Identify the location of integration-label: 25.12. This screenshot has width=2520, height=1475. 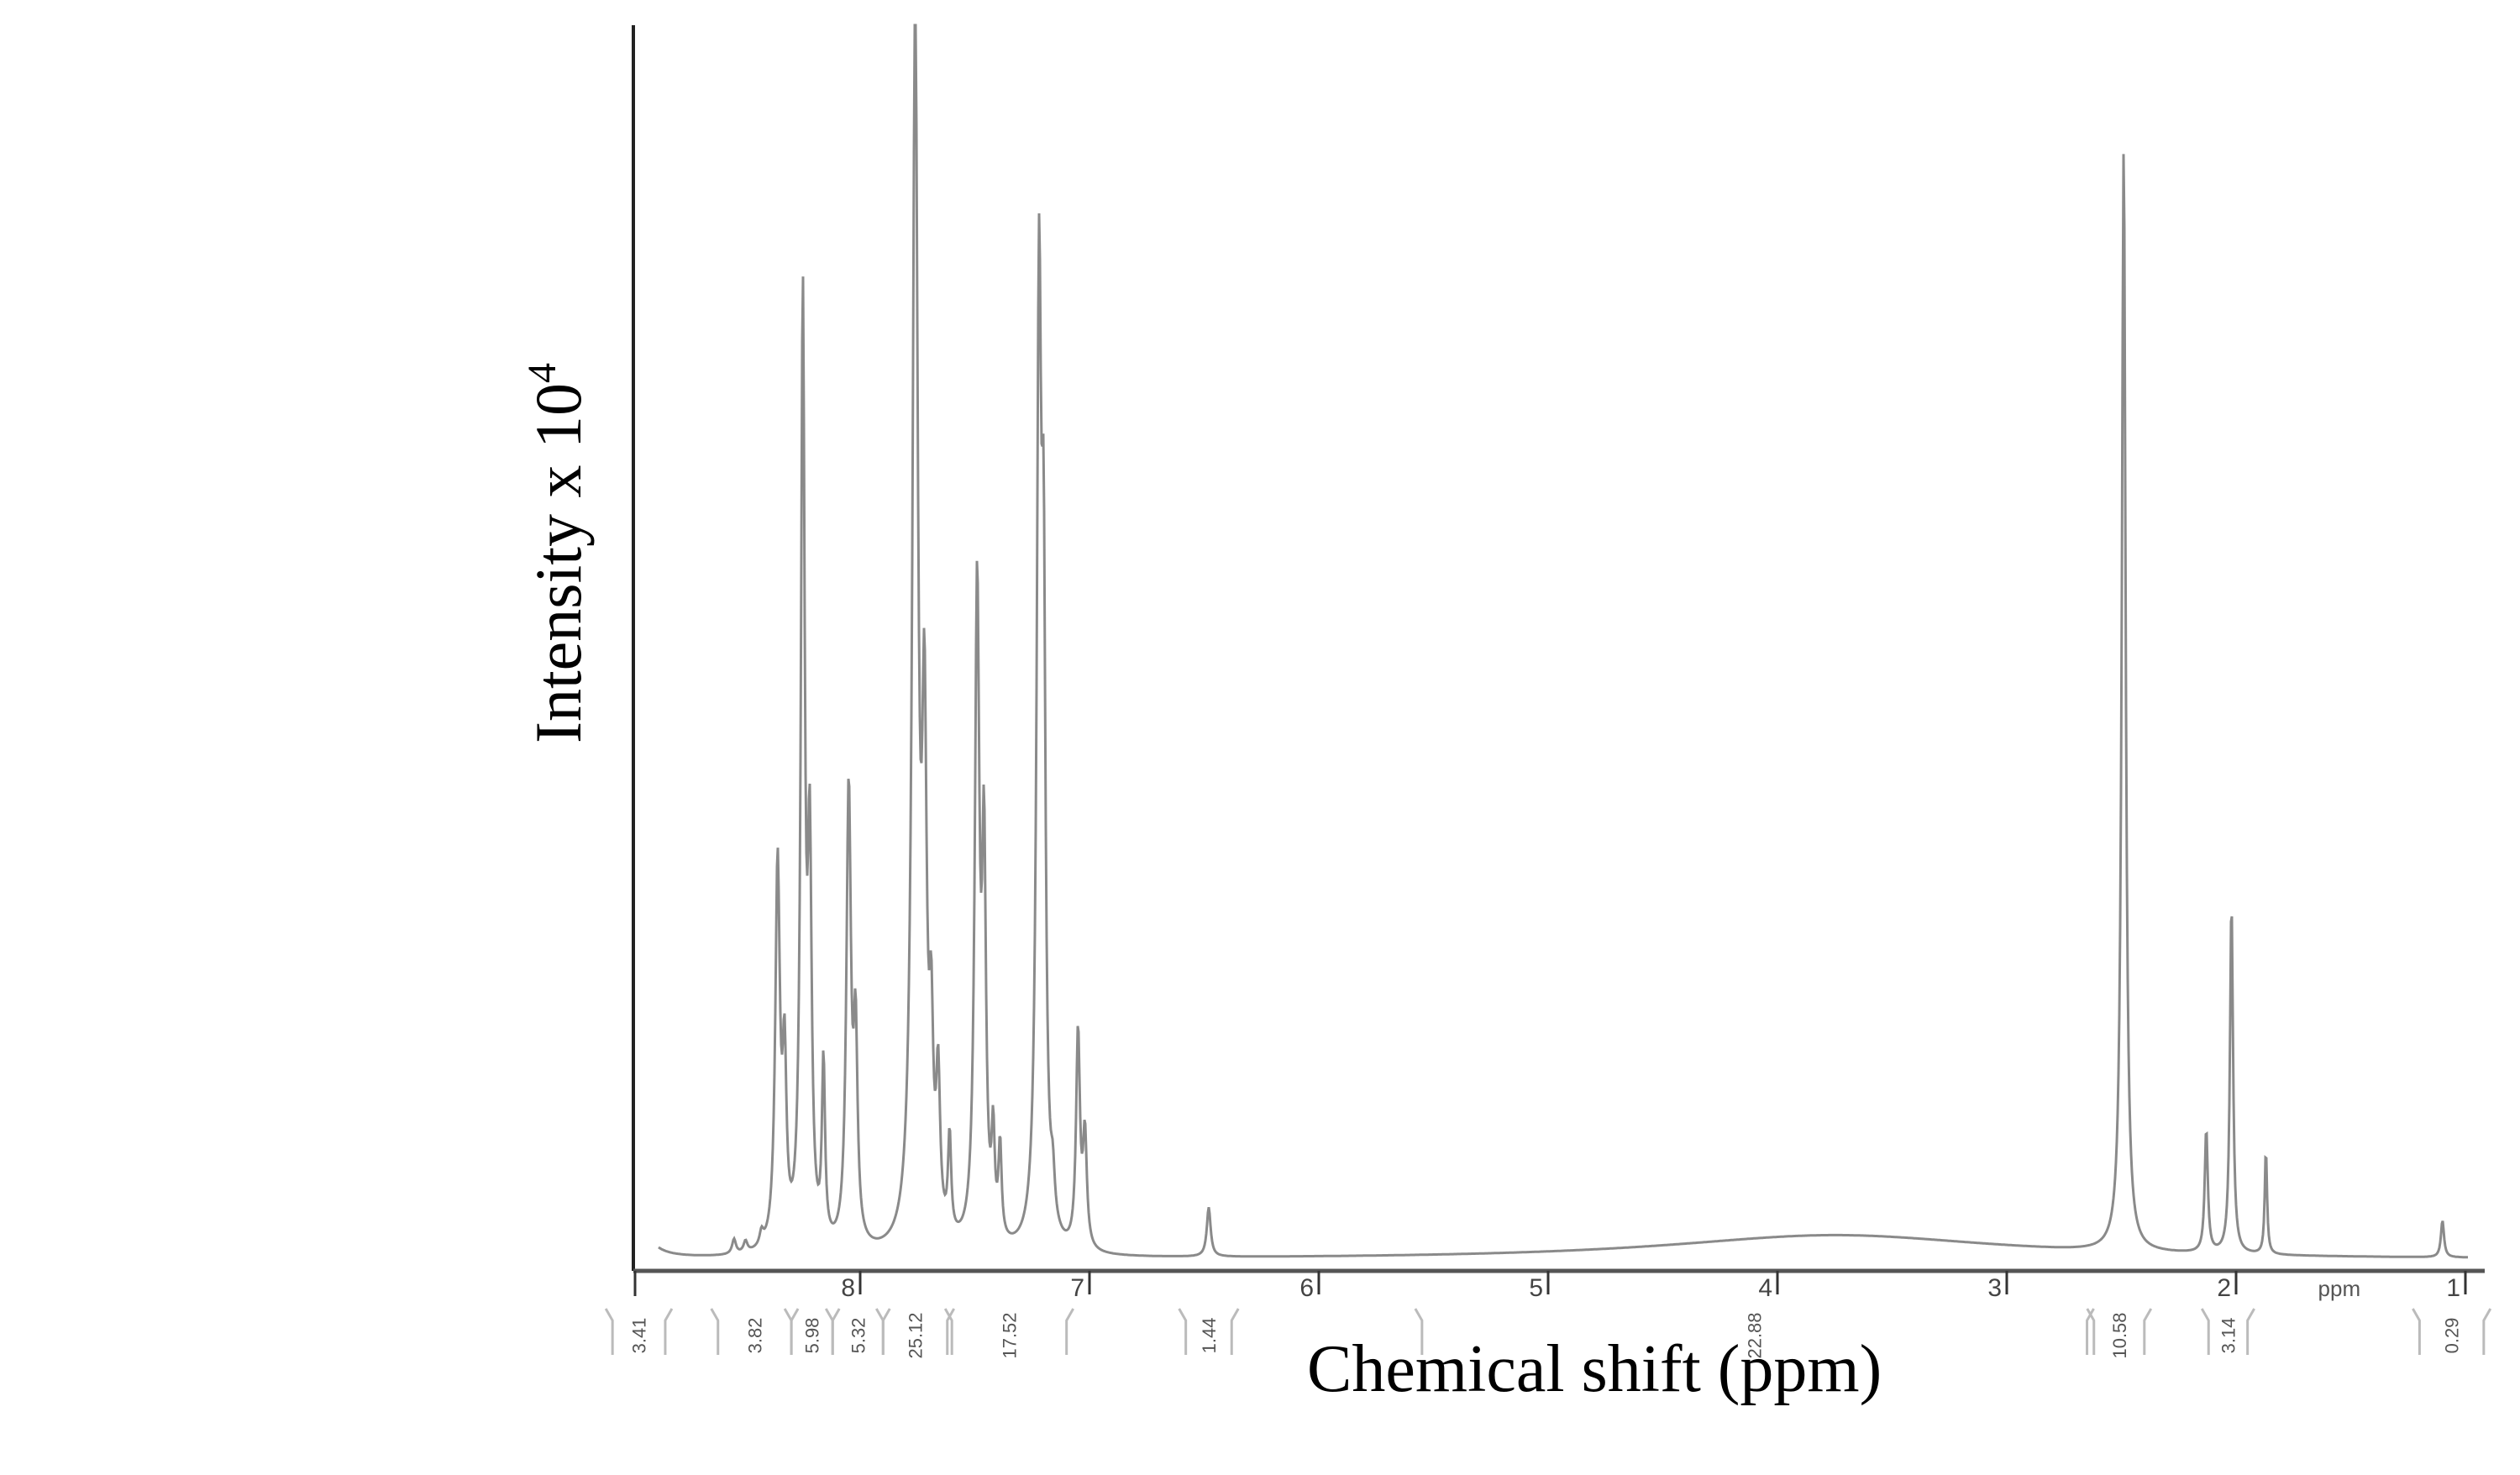
(916, 1335).